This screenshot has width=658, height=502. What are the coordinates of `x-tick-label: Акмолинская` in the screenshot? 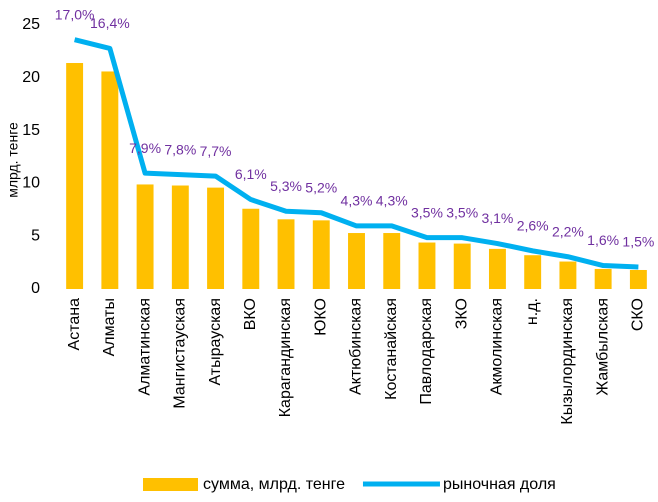 It's located at (497, 346).